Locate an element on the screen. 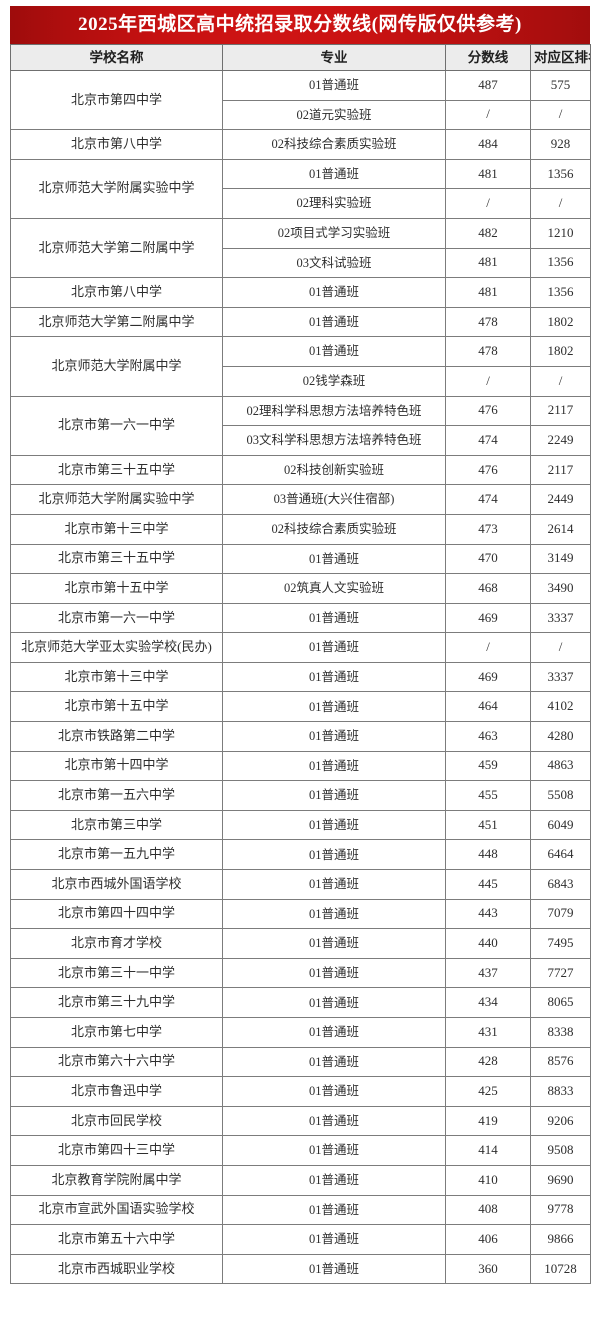 The image size is (600, 1318). cell-district-rank: 3337 is located at coordinates (560, 677).